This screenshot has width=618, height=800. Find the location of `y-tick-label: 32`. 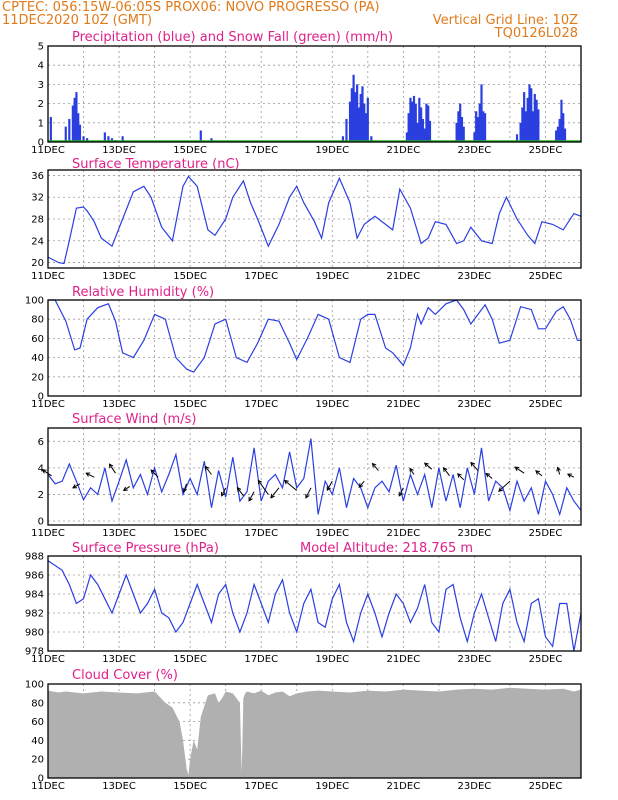

y-tick-label: 32 is located at coordinates (37, 198).